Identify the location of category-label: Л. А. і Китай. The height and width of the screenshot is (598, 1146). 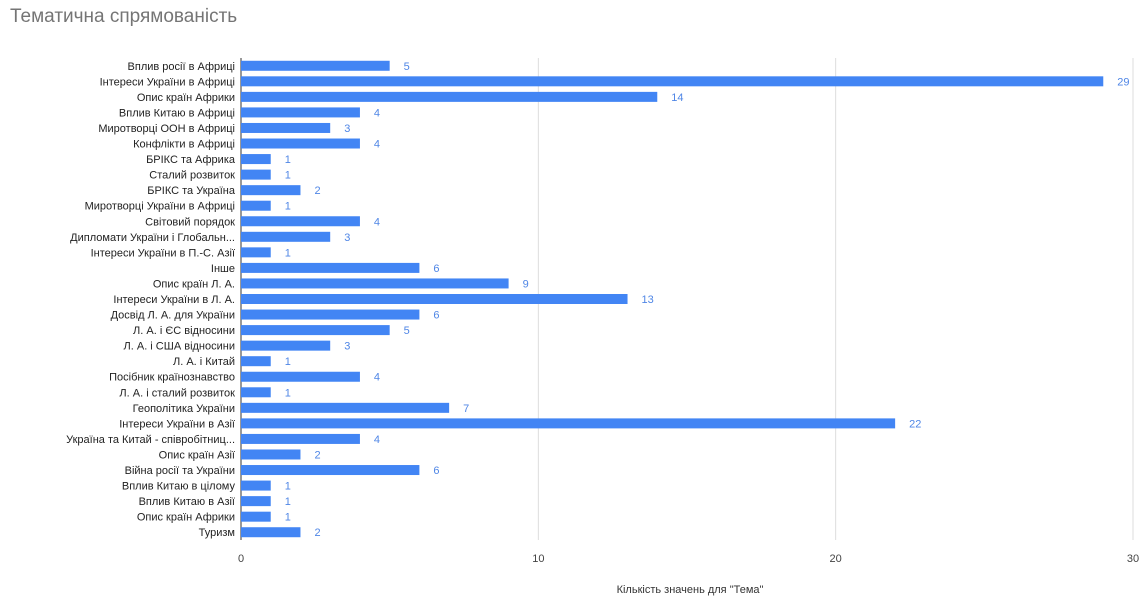
(204, 362).